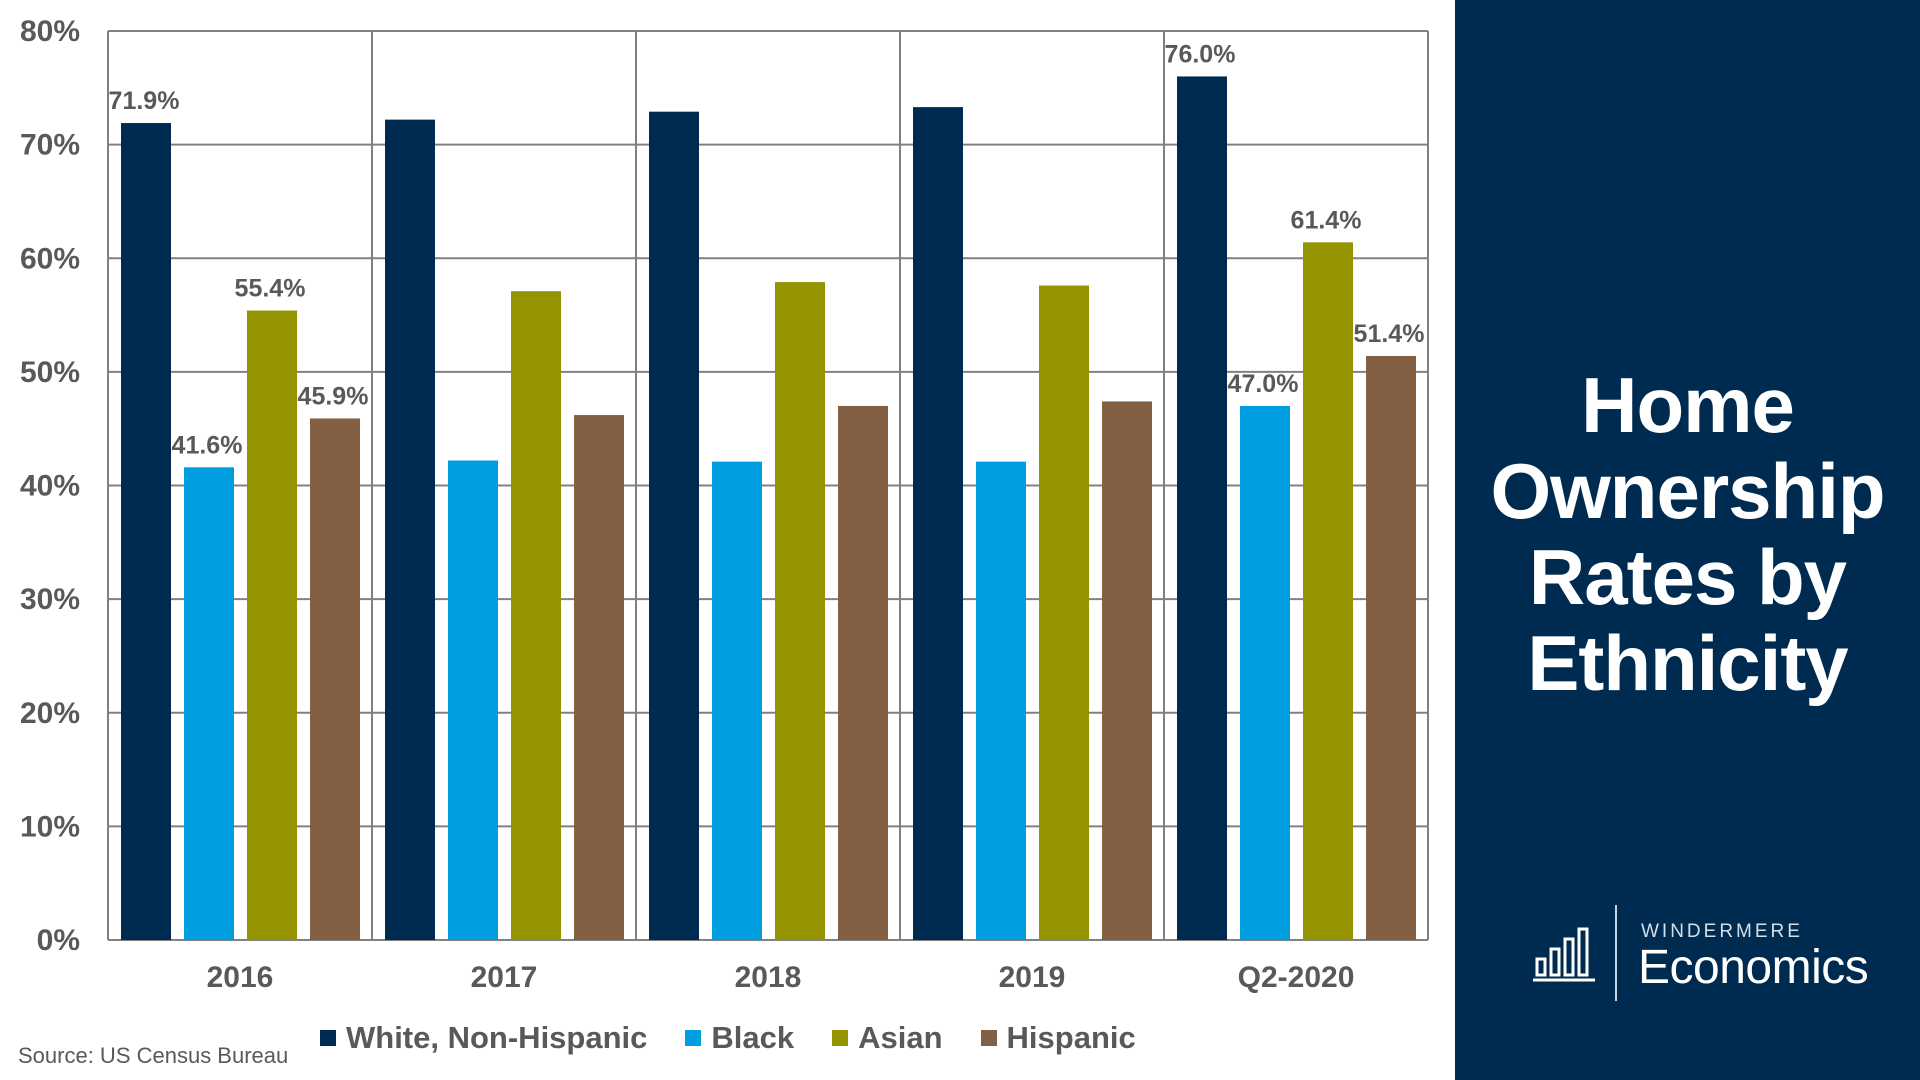 The height and width of the screenshot is (1080, 1920). What do you see at coordinates (1389, 334) in the screenshot?
I see `data-label: 51.4%` at bounding box center [1389, 334].